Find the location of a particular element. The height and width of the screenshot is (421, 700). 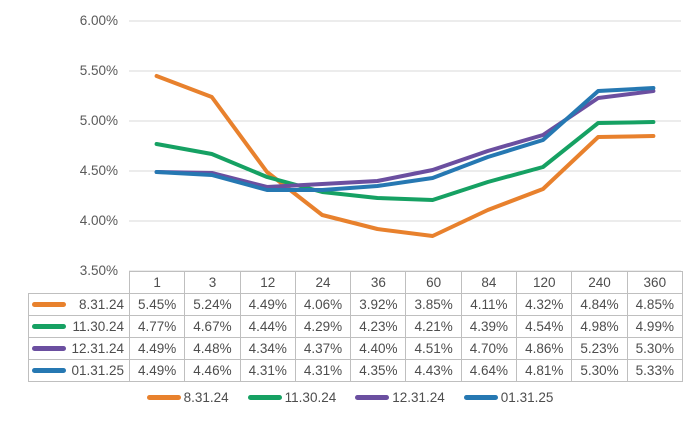

y-axis-tick-label: 3.50% is located at coordinates (98, 270).